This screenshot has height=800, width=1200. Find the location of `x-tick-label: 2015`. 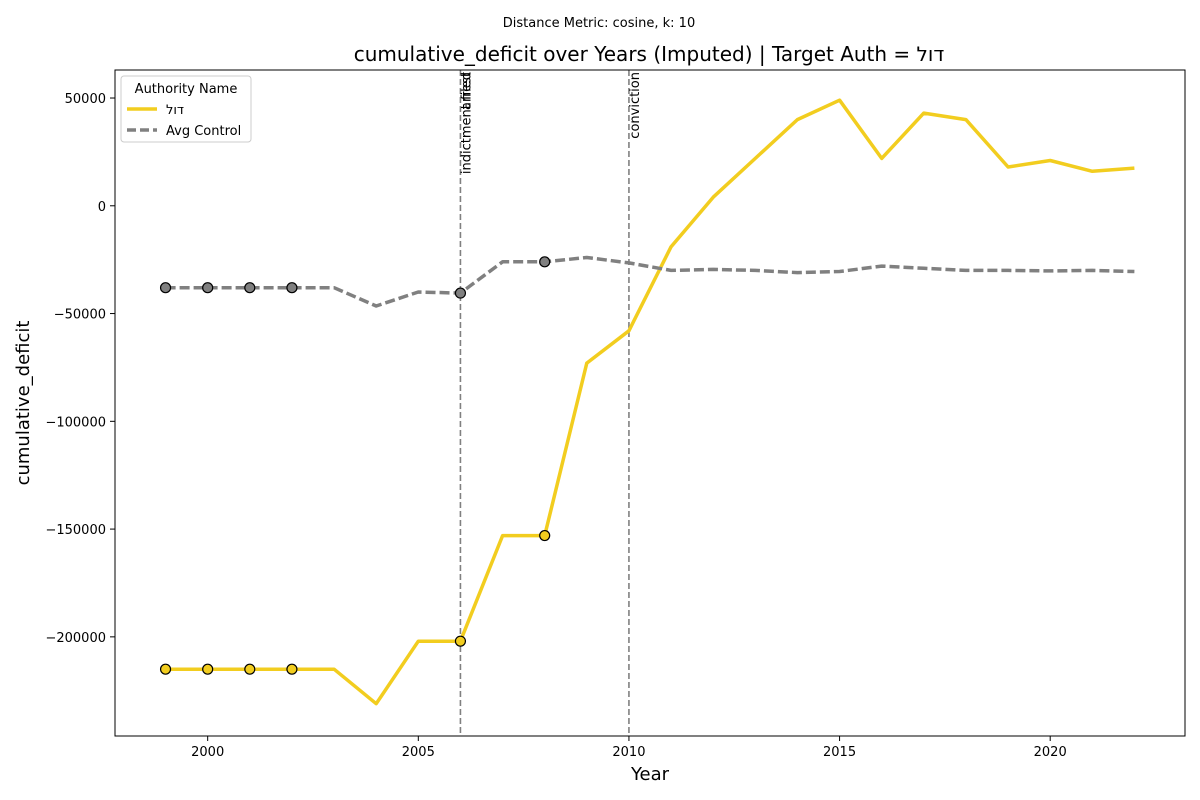

x-tick-label: 2015 is located at coordinates (839, 752).